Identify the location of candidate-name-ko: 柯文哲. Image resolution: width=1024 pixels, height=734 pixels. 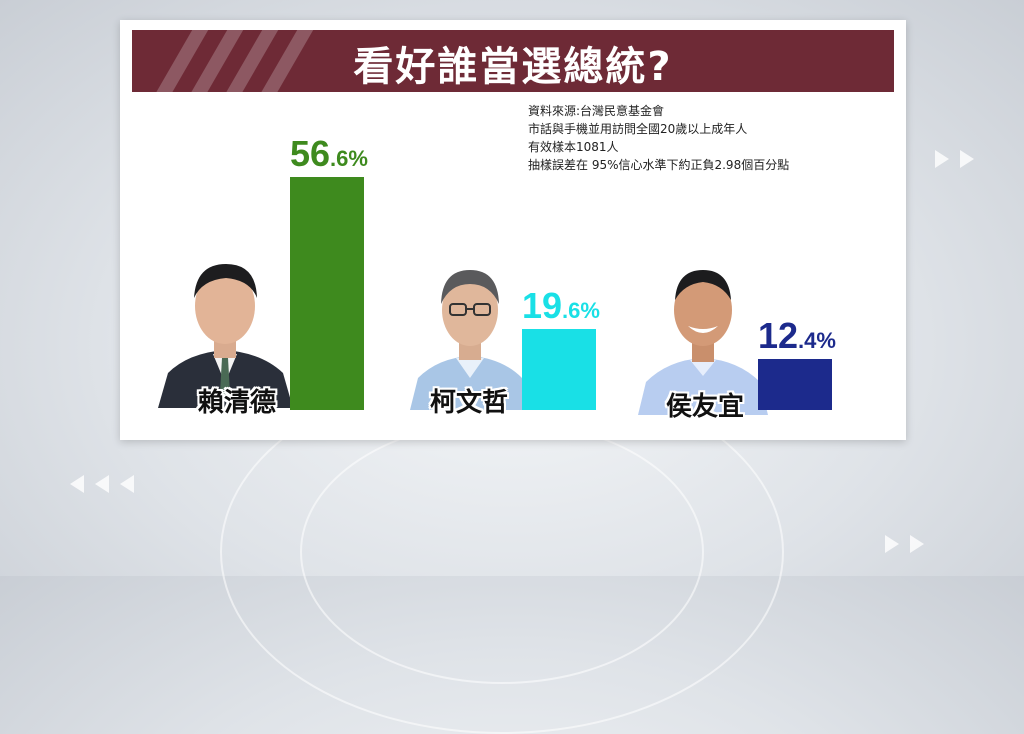
(469, 403).